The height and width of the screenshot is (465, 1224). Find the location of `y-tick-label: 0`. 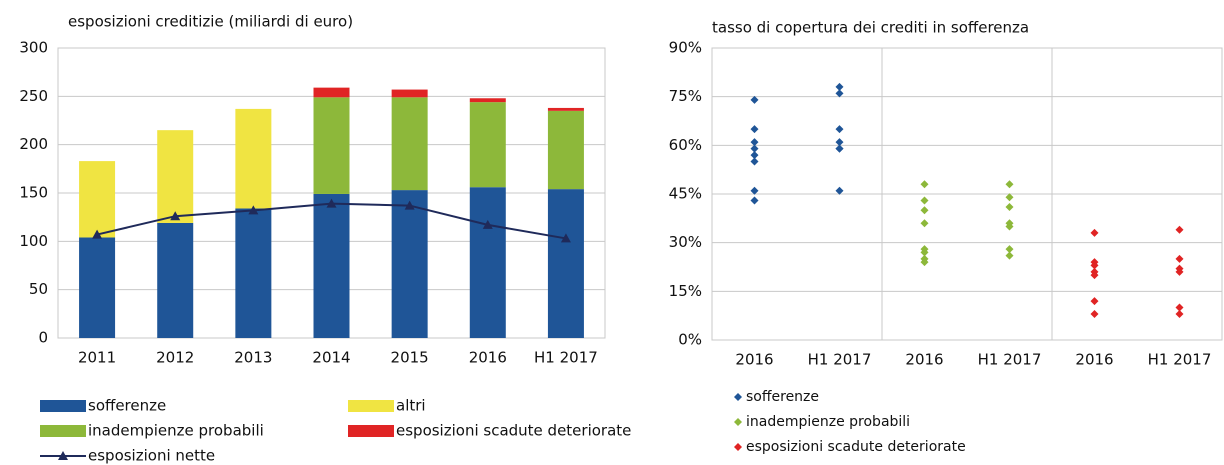

y-tick-label: 0 is located at coordinates (43, 338).